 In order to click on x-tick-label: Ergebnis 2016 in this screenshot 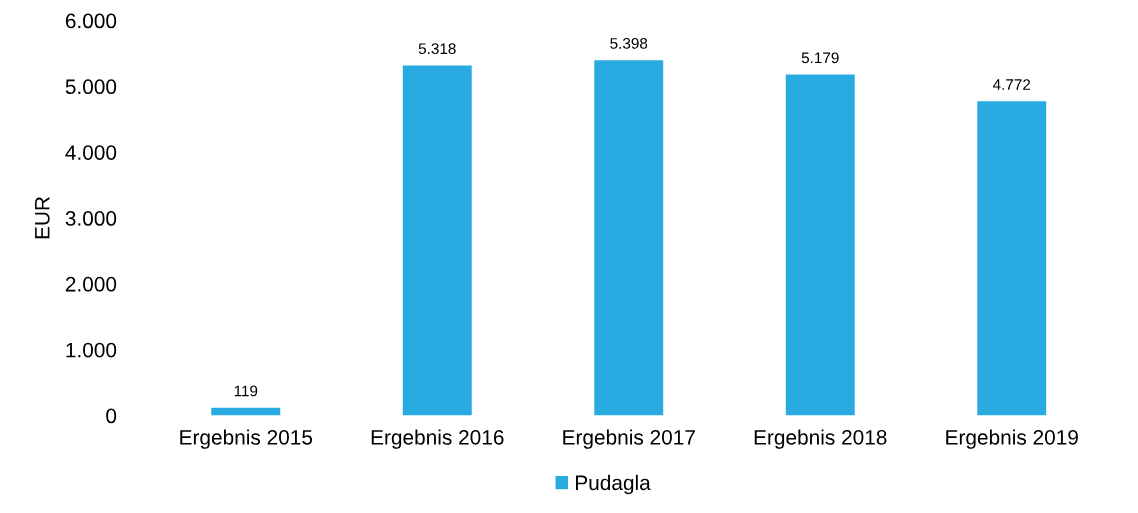, I will do `click(437, 439)`.